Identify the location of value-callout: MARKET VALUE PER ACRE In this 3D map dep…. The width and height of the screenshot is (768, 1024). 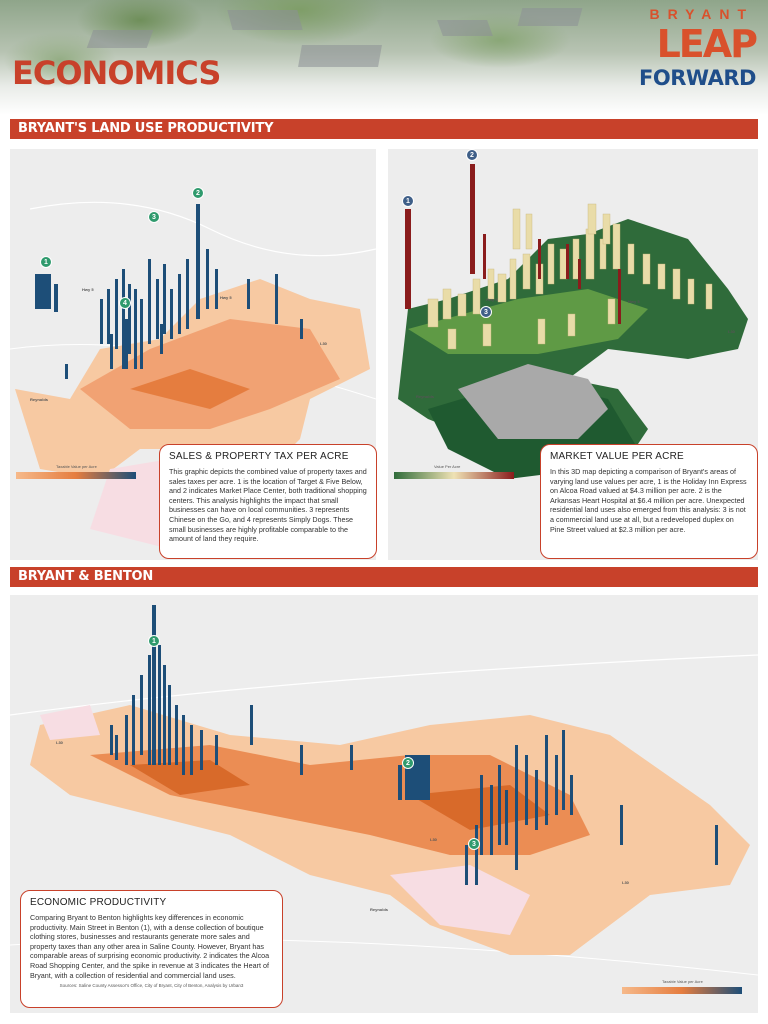
(649, 501).